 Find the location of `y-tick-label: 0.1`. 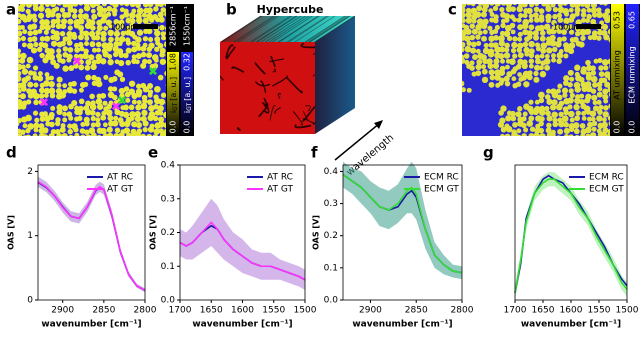

y-tick-label: 0.1 is located at coordinates (331, 268).